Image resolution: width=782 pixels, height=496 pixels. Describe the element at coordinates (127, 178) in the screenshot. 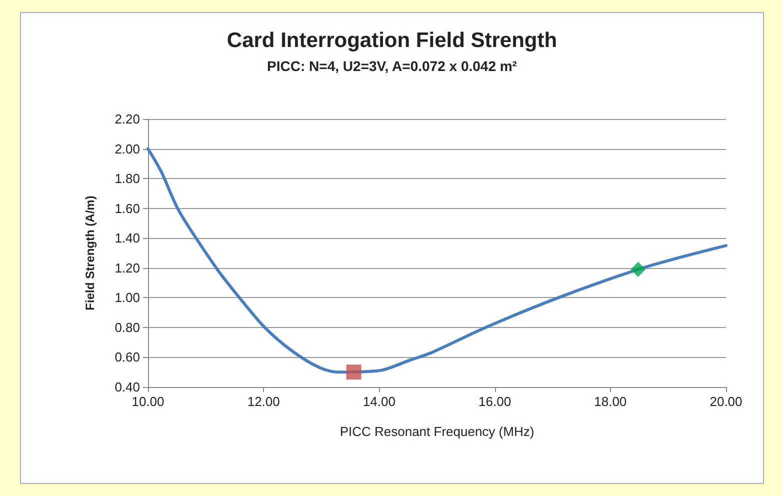

I see `y-tick-label: 1.80` at that location.